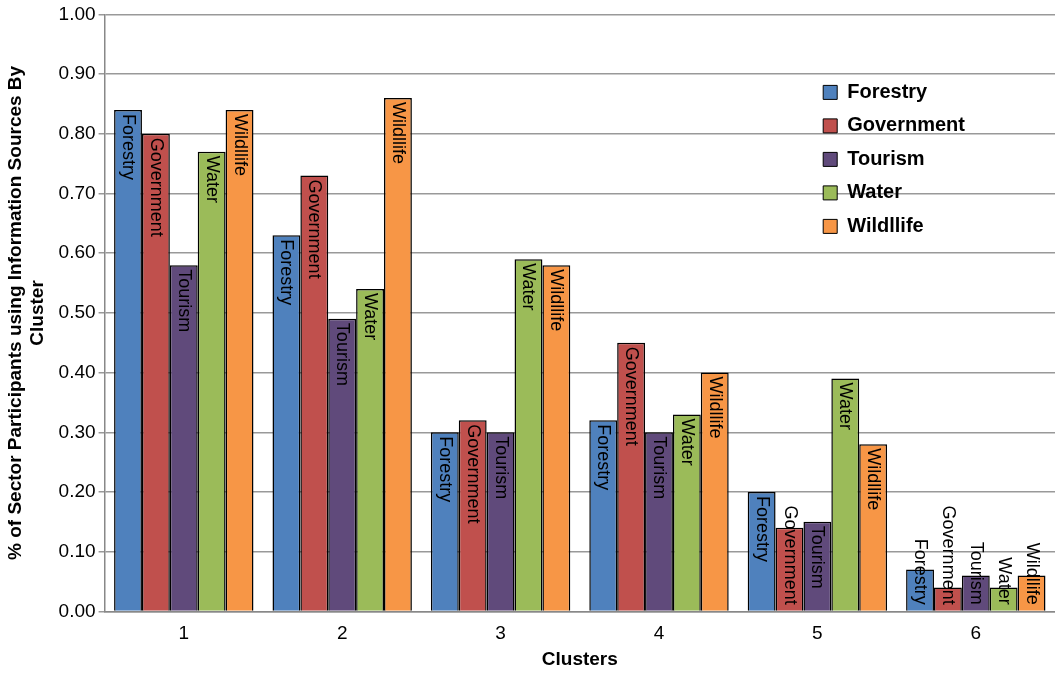  What do you see at coordinates (77, 73) in the screenshot?
I see `y-tick-label: 0.90` at bounding box center [77, 73].